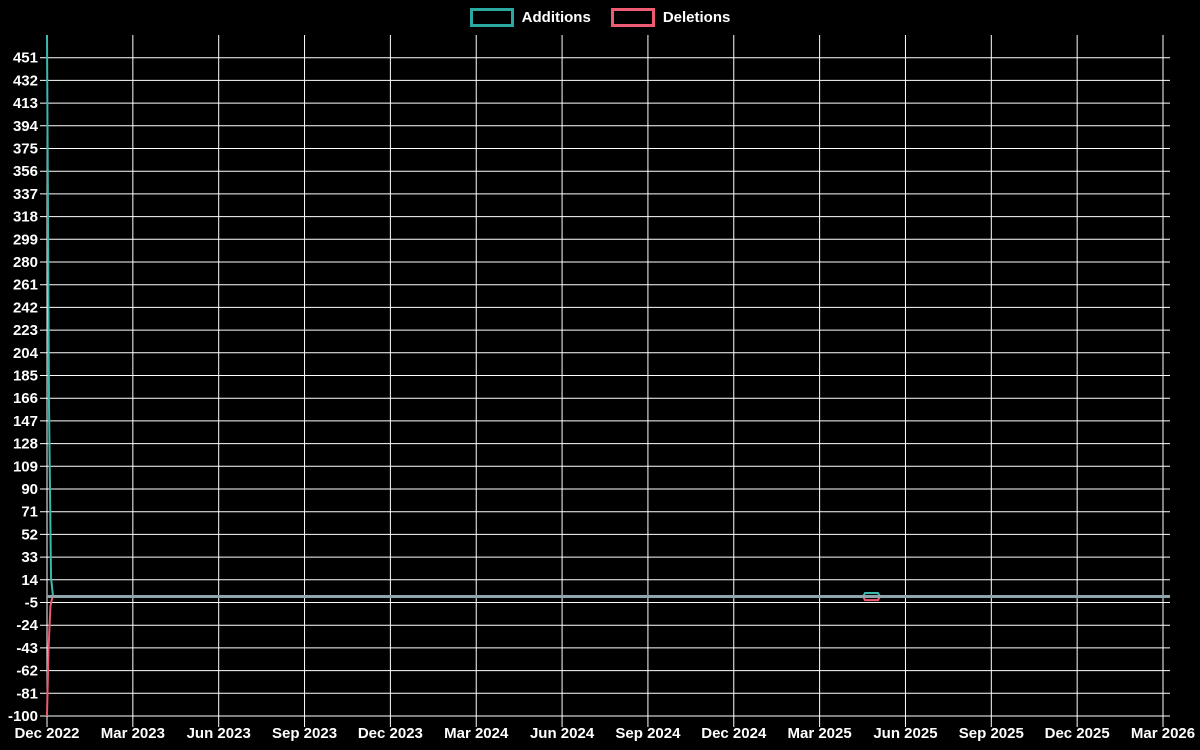 This screenshot has height=750, width=1200. What do you see at coordinates (25, 58) in the screenshot?
I see `axis-tick-label: 451` at bounding box center [25, 58].